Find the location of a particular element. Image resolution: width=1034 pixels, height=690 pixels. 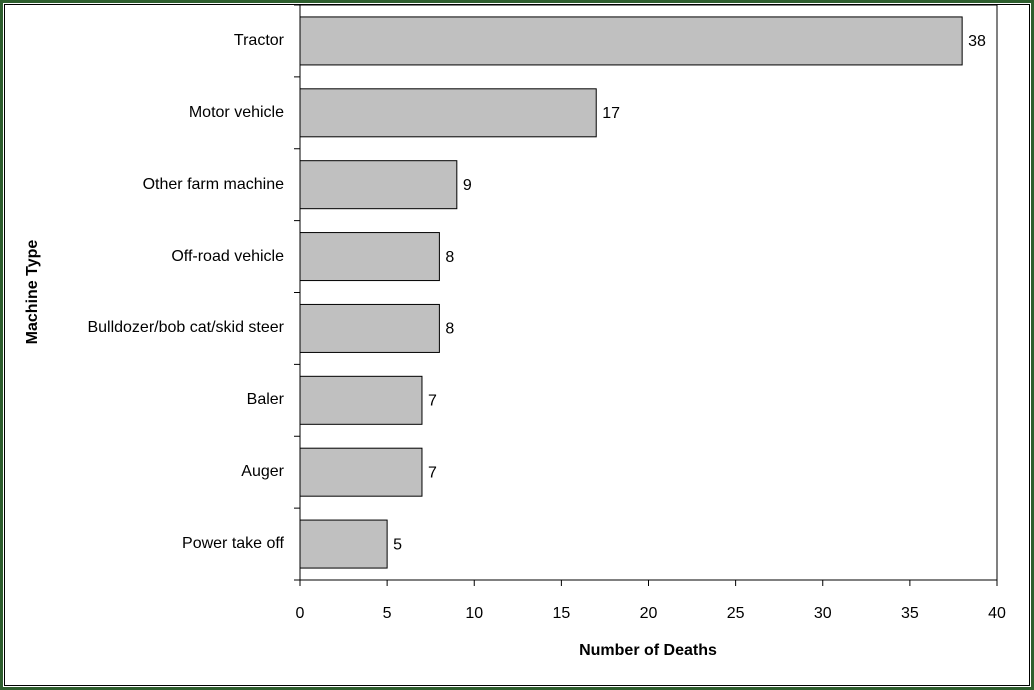

x-axis-title: Number of Deaths is located at coordinates (648, 650).